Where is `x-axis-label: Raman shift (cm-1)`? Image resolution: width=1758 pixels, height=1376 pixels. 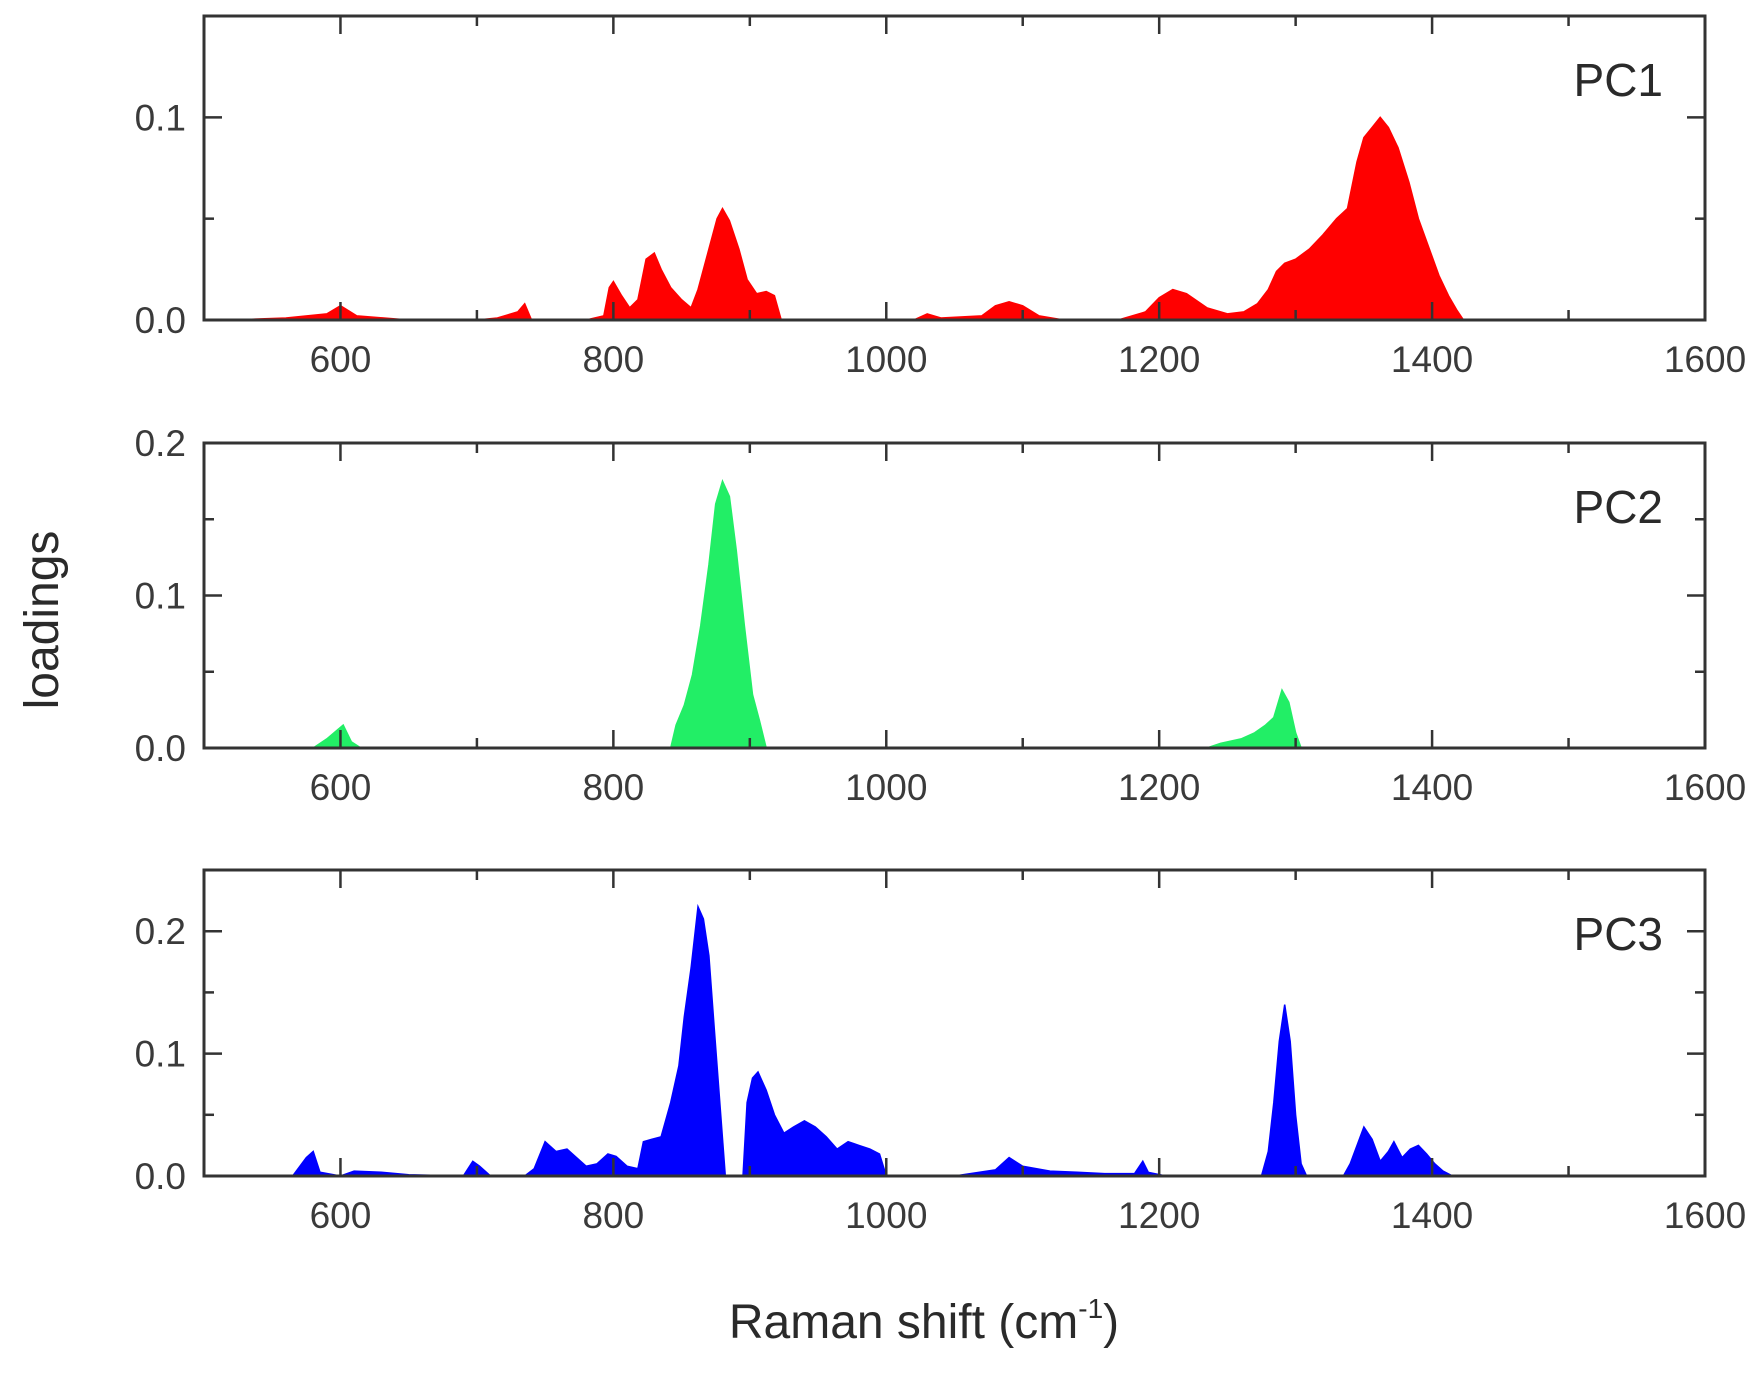
x-axis-label: Raman shift (cm-1) is located at coordinates (924, 1321).